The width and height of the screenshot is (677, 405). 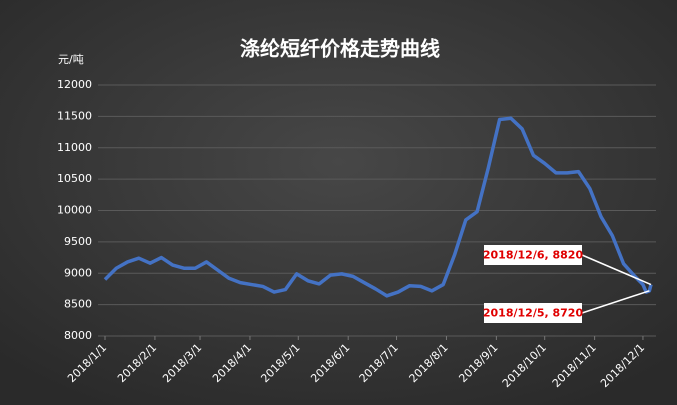 What do you see at coordinates (78, 241) in the screenshot?
I see `y-tick-label: 9500` at bounding box center [78, 241].